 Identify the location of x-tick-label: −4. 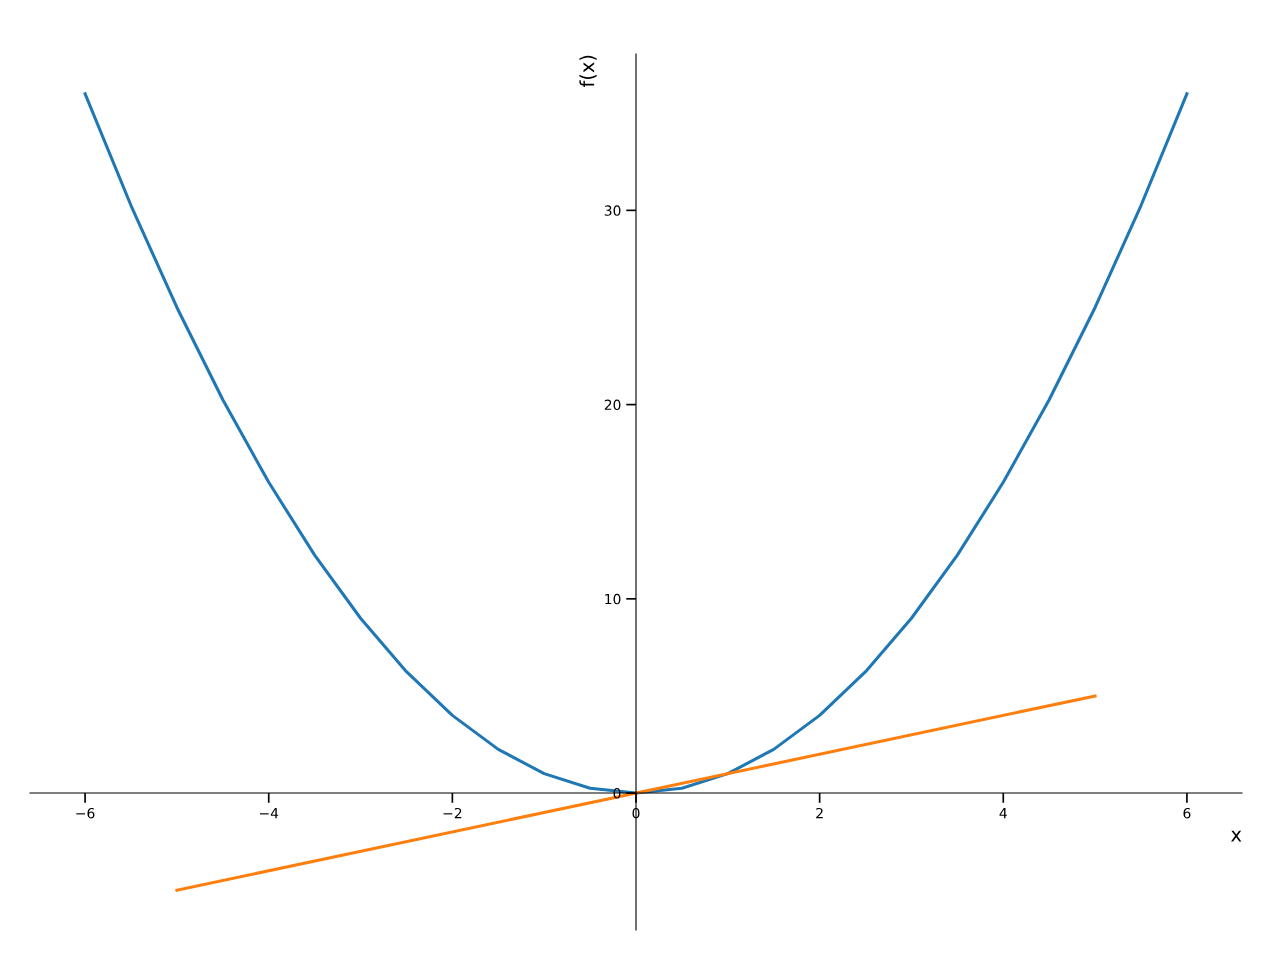
(269, 813).